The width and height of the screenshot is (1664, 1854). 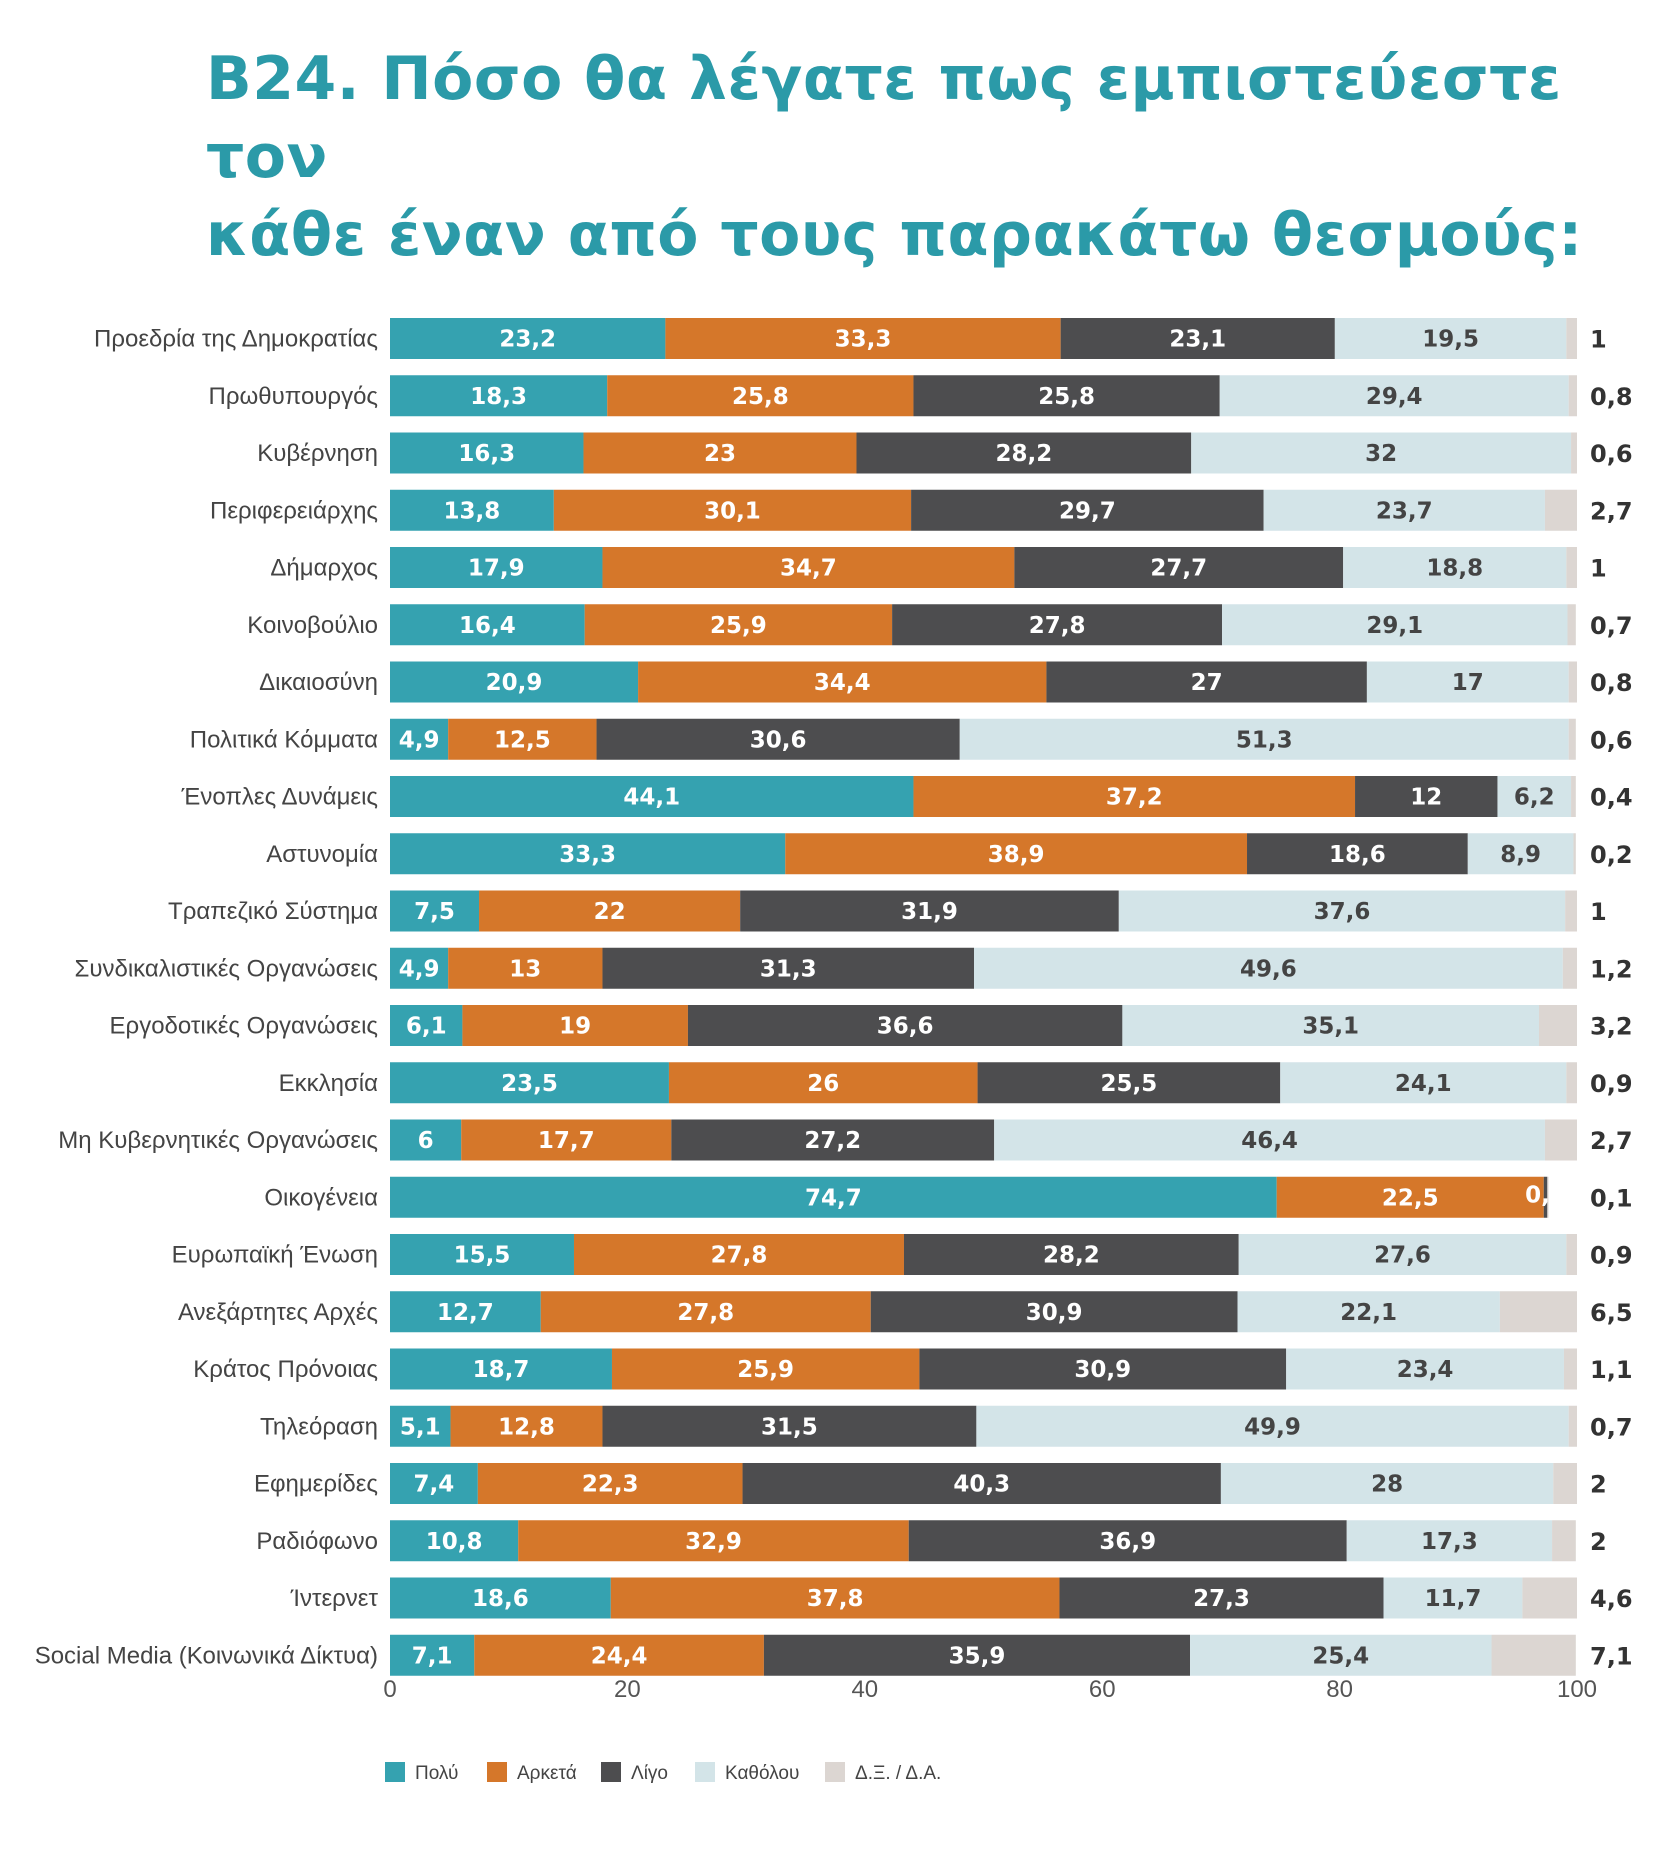 What do you see at coordinates (547, 1773) in the screenshot?
I see `legend-label: Αρκετά` at bounding box center [547, 1773].